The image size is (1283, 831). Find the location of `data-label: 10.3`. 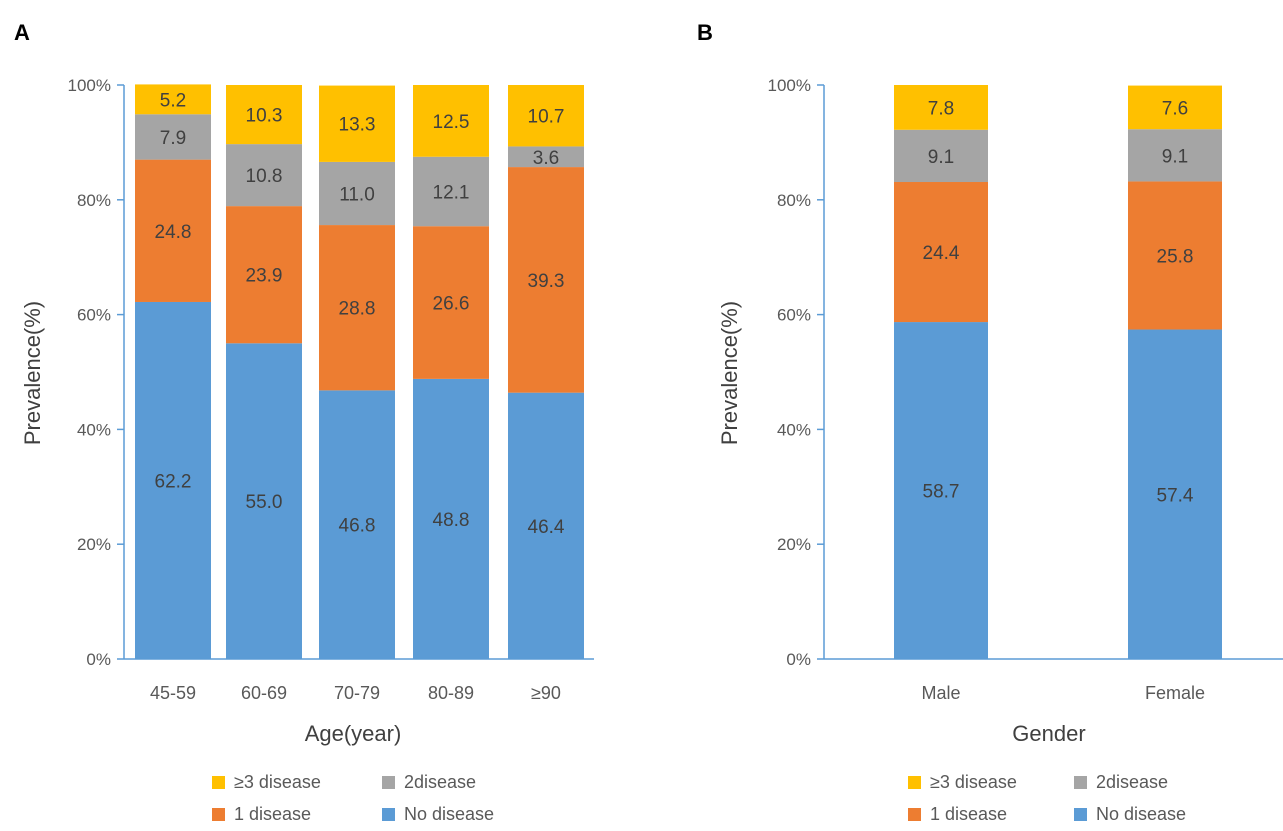

data-label: 10.3 is located at coordinates (264, 116).